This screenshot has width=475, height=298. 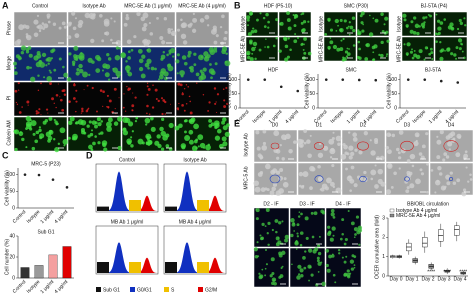 I want to click on y-tick-label: 0, so click(x=235, y=108).